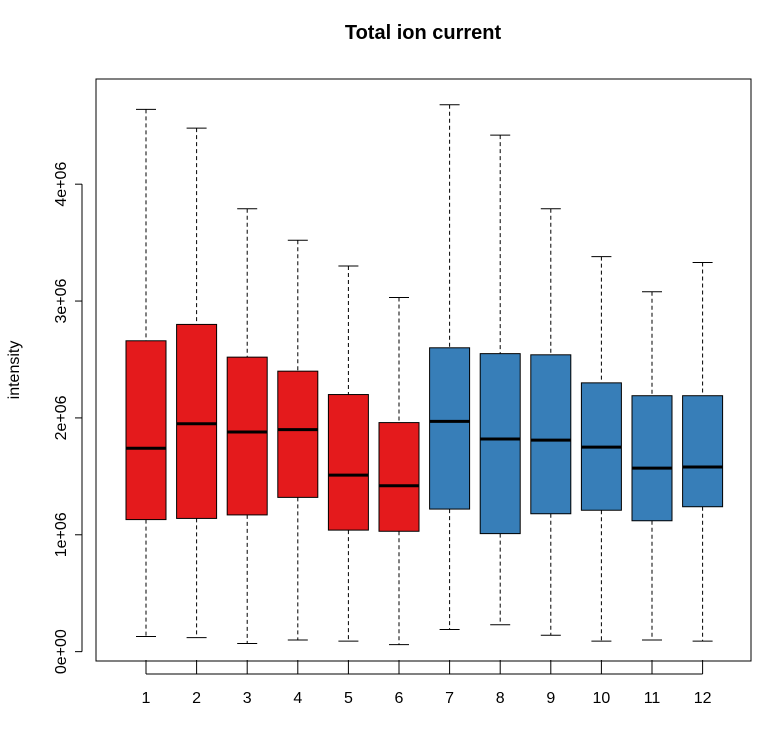 The image size is (780, 744). Describe the element at coordinates (146, 698) in the screenshot. I see `x-tick-label: 1` at that location.